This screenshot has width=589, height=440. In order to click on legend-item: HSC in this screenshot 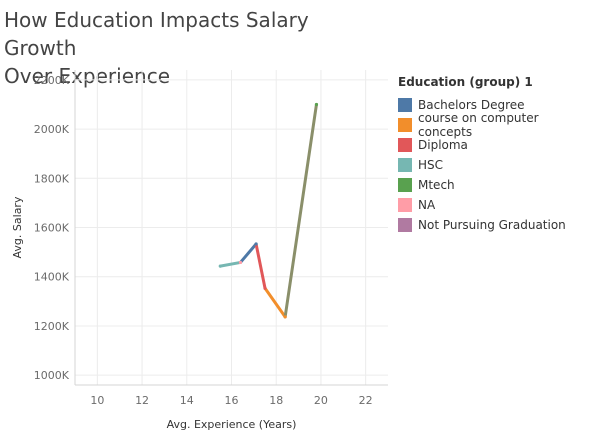, I will do `click(492, 165)`.